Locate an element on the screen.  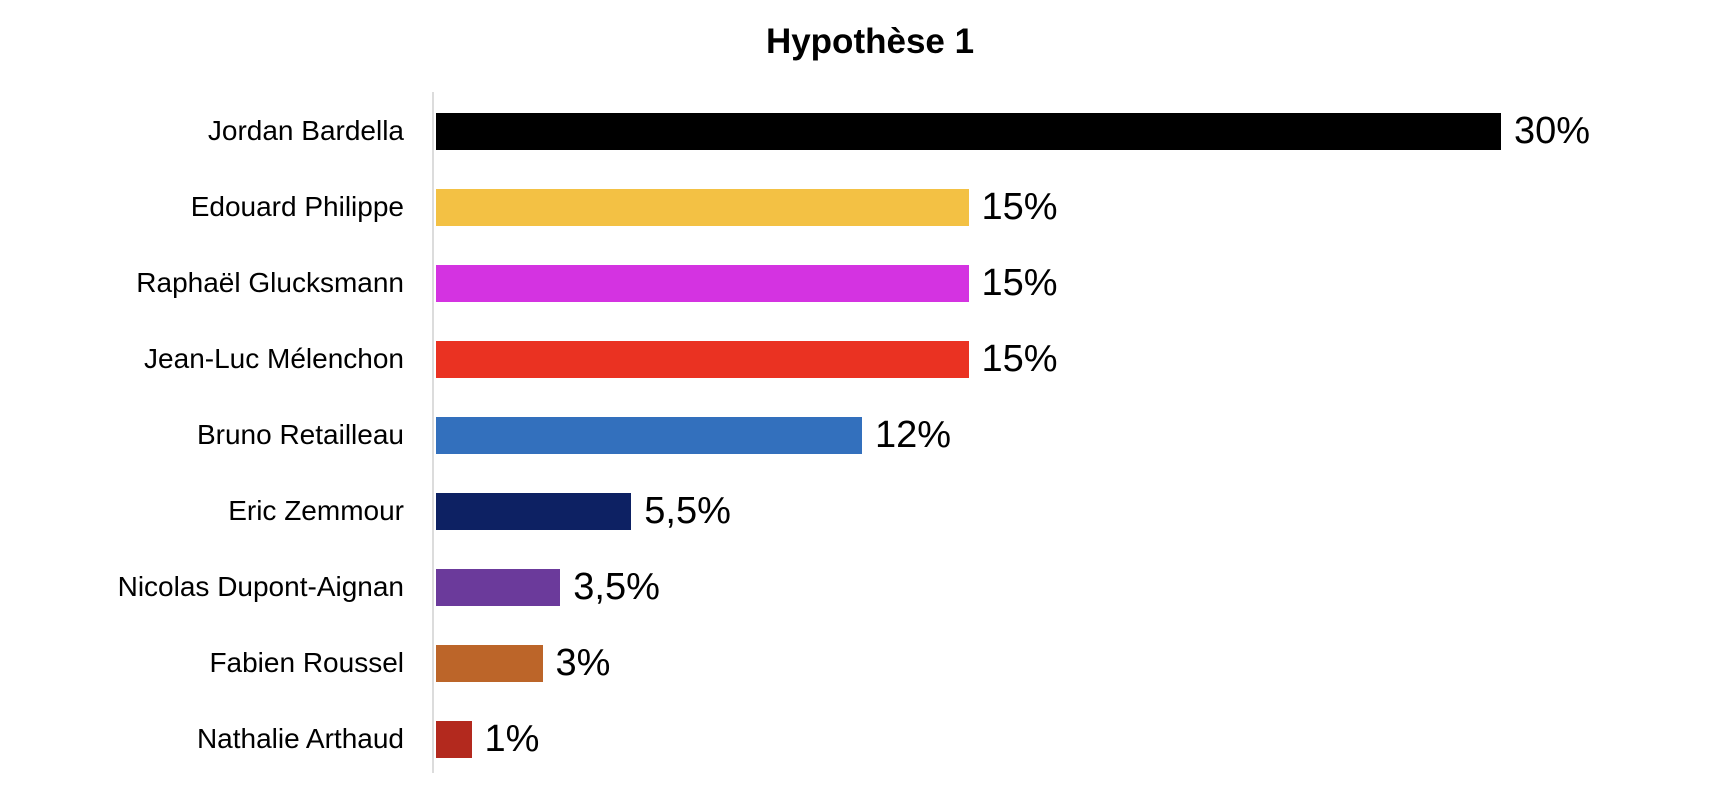
chart-row: Nicolas Dupont-Aignan 3,5% is located at coordinates (859, 587).